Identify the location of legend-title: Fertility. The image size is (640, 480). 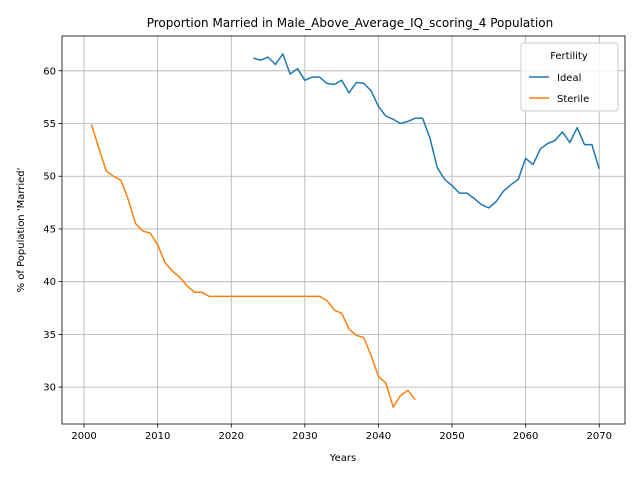
(569, 56).